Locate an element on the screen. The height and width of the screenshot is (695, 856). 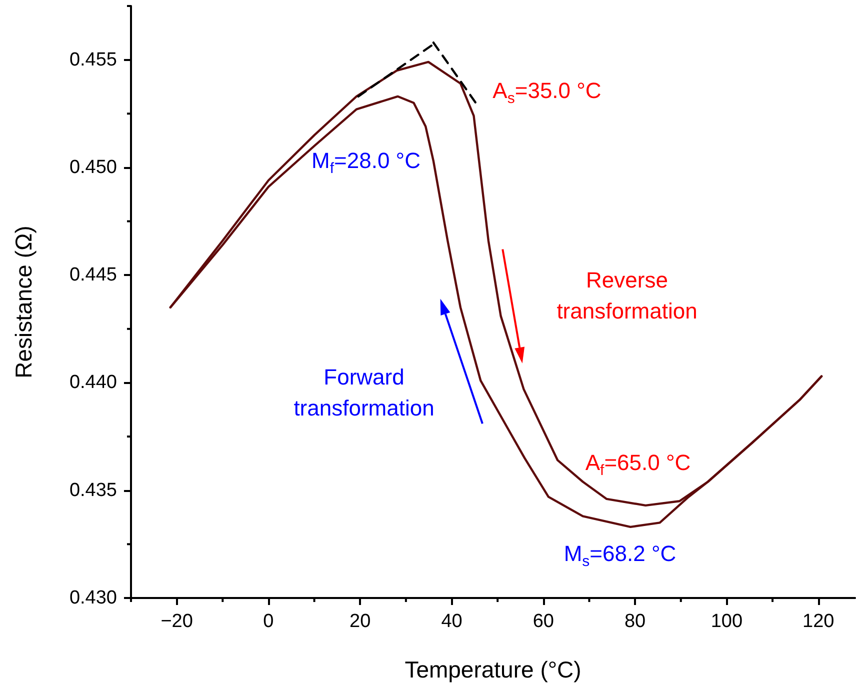
annotation: A$_{f}$=65.0 °C is located at coordinates (638, 464).